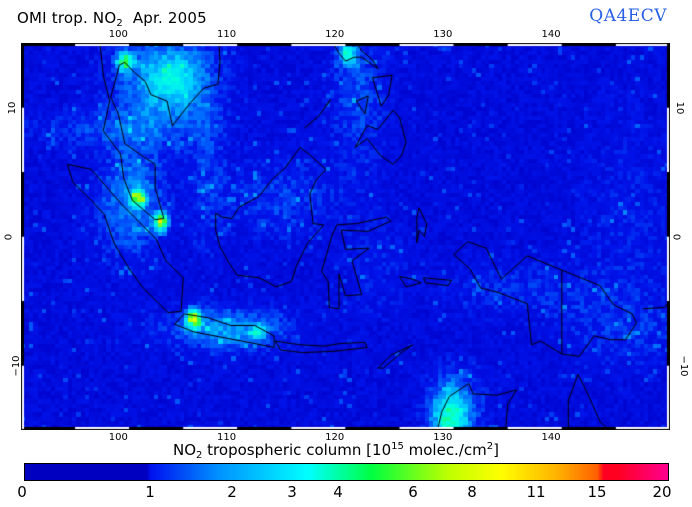 The width and height of the screenshot is (692, 507). What do you see at coordinates (413, 492) in the screenshot?
I see `colorbar-tick-label: 6` at bounding box center [413, 492].